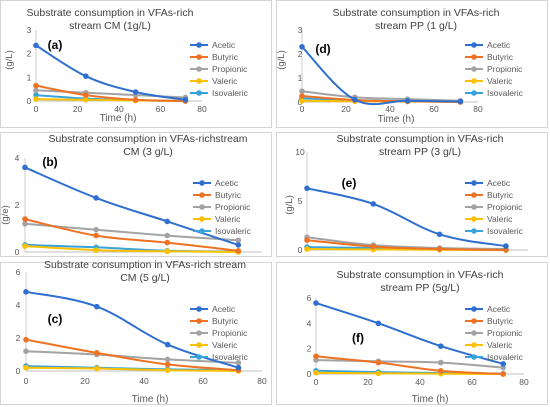 This screenshot has height=407, width=550. I want to click on y-tick-label: 1, so click(300, 78).